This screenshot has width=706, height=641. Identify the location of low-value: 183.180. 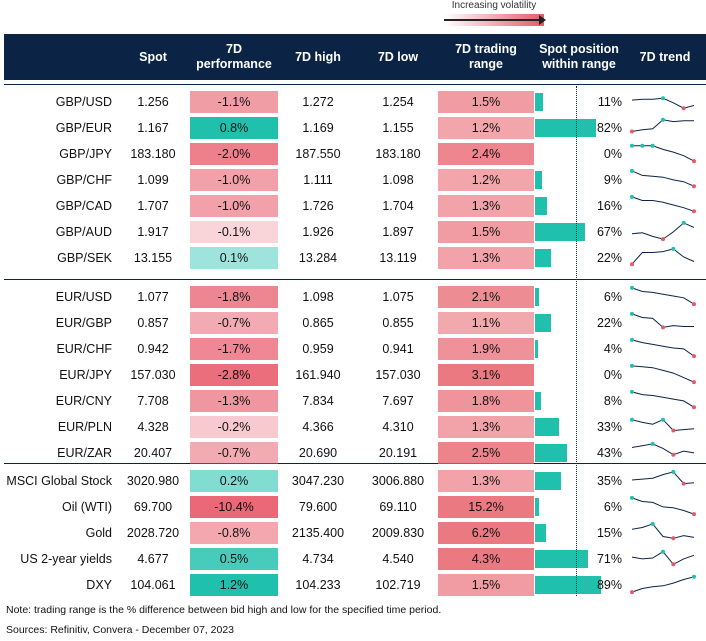
(398, 154).